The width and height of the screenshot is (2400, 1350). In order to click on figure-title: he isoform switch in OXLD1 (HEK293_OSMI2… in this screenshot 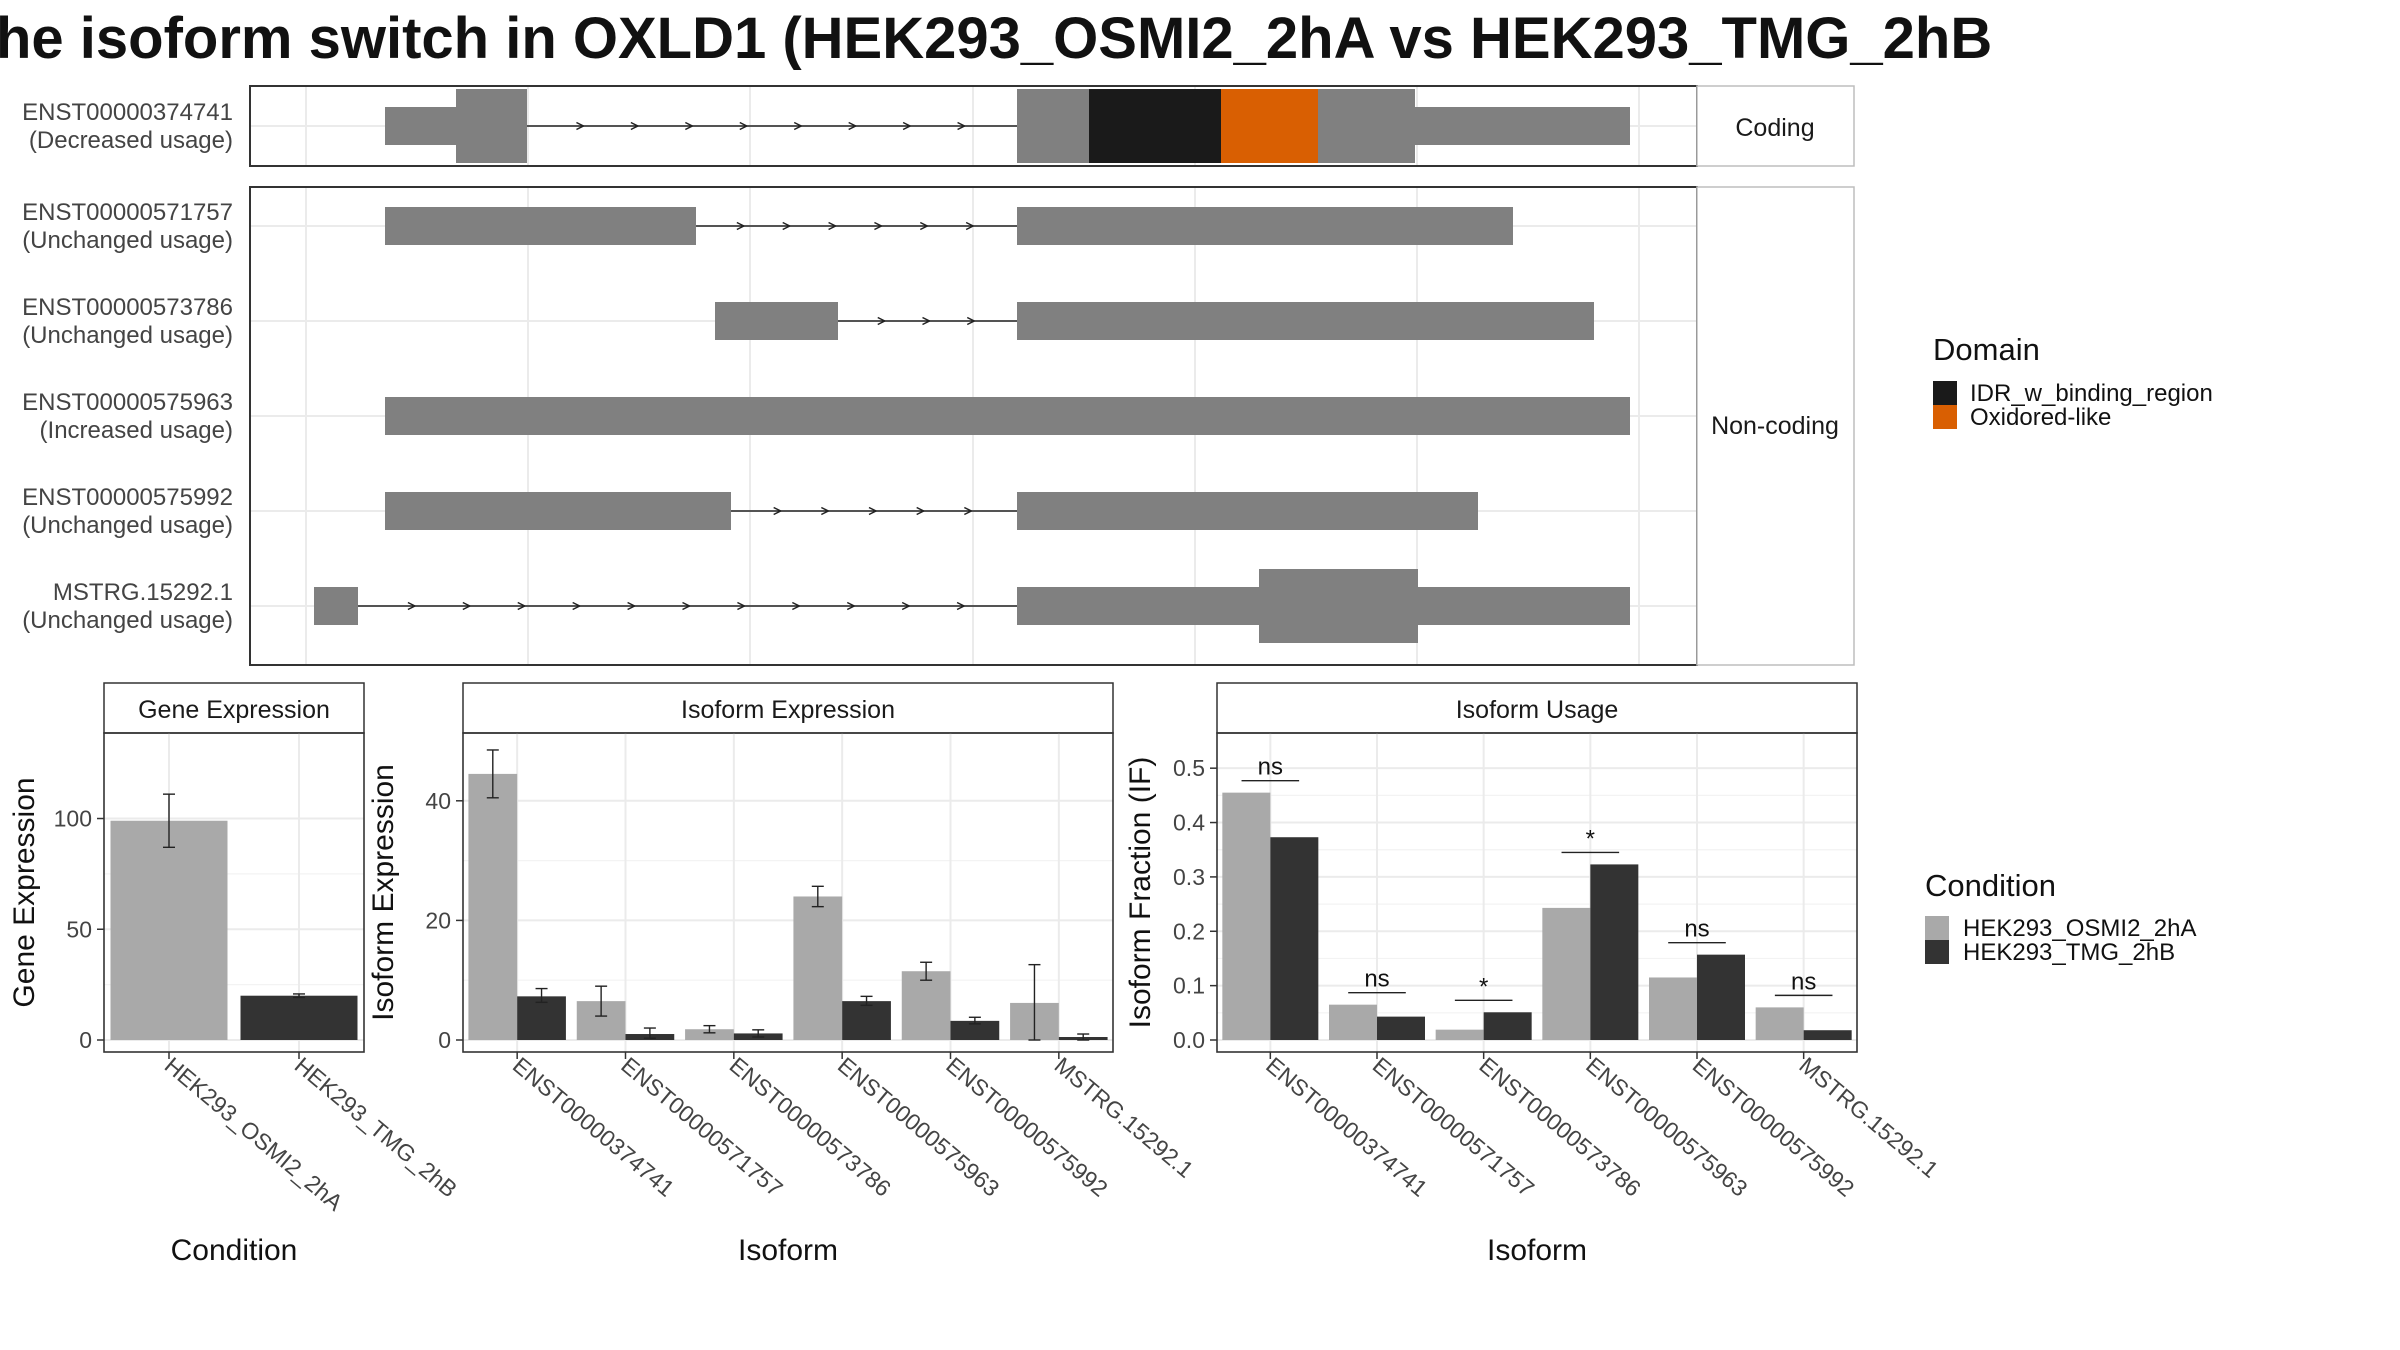, I will do `click(996, 38)`.